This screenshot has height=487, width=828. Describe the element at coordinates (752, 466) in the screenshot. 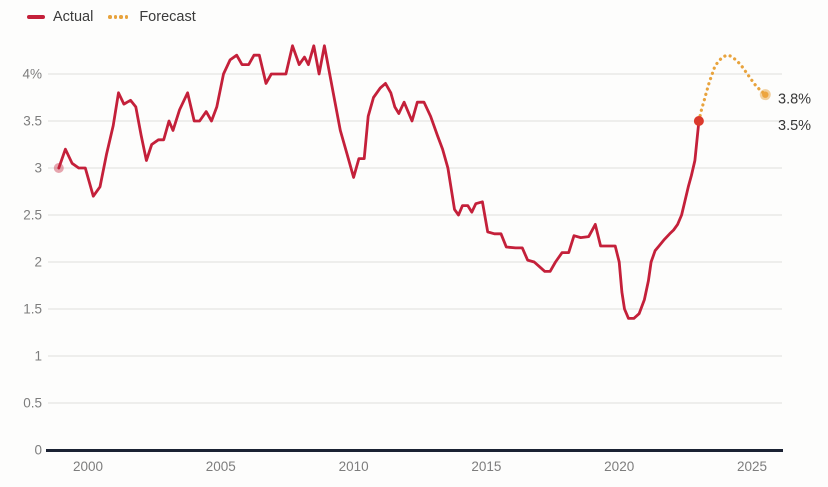

I see `x-tick-label: 2025` at that location.